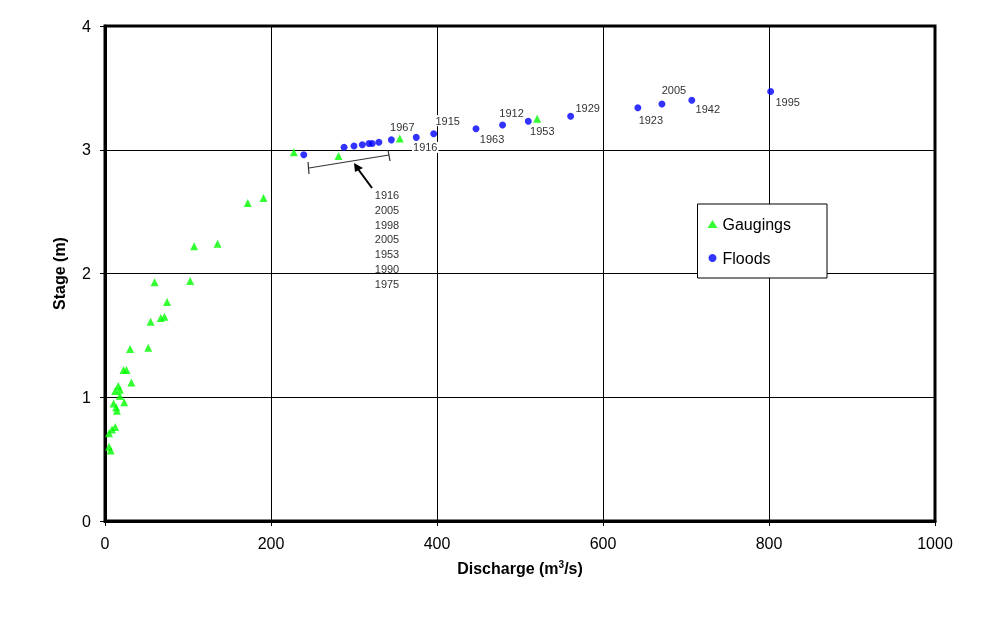 The width and height of the screenshot is (1005, 635). Describe the element at coordinates (542, 131) in the screenshot. I see `annotation: 1953` at that location.